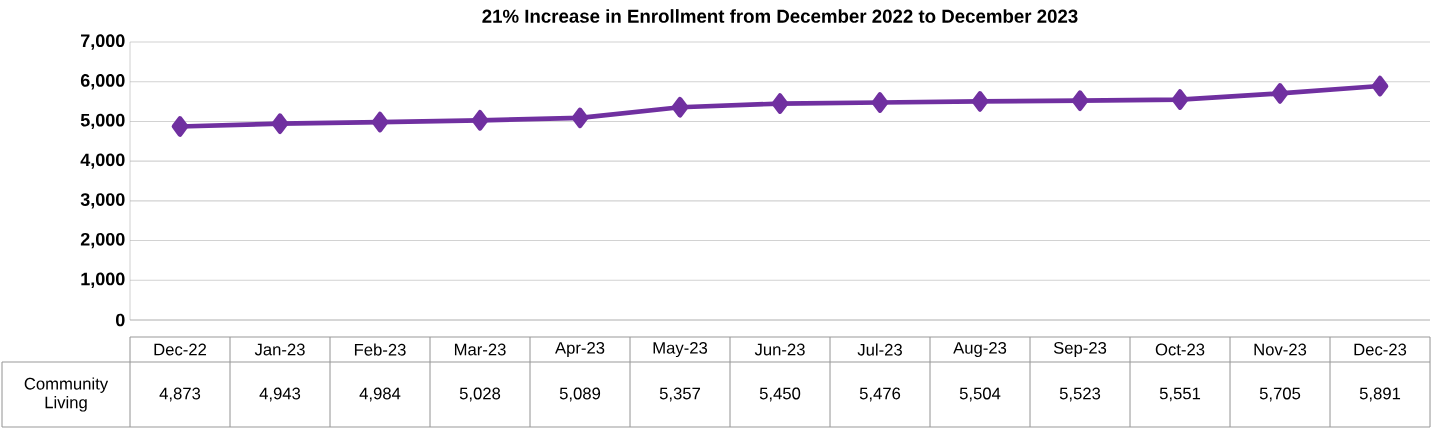 The image size is (1442, 429). I want to click on x-tick-label: Apr-23, so click(580, 349).